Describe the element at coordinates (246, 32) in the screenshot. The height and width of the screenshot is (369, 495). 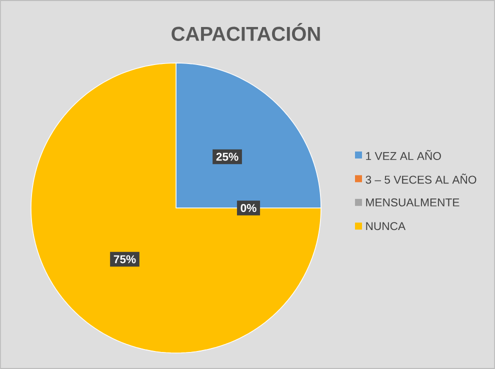
I see `chart-title: CAPACITACIÓN` at that location.